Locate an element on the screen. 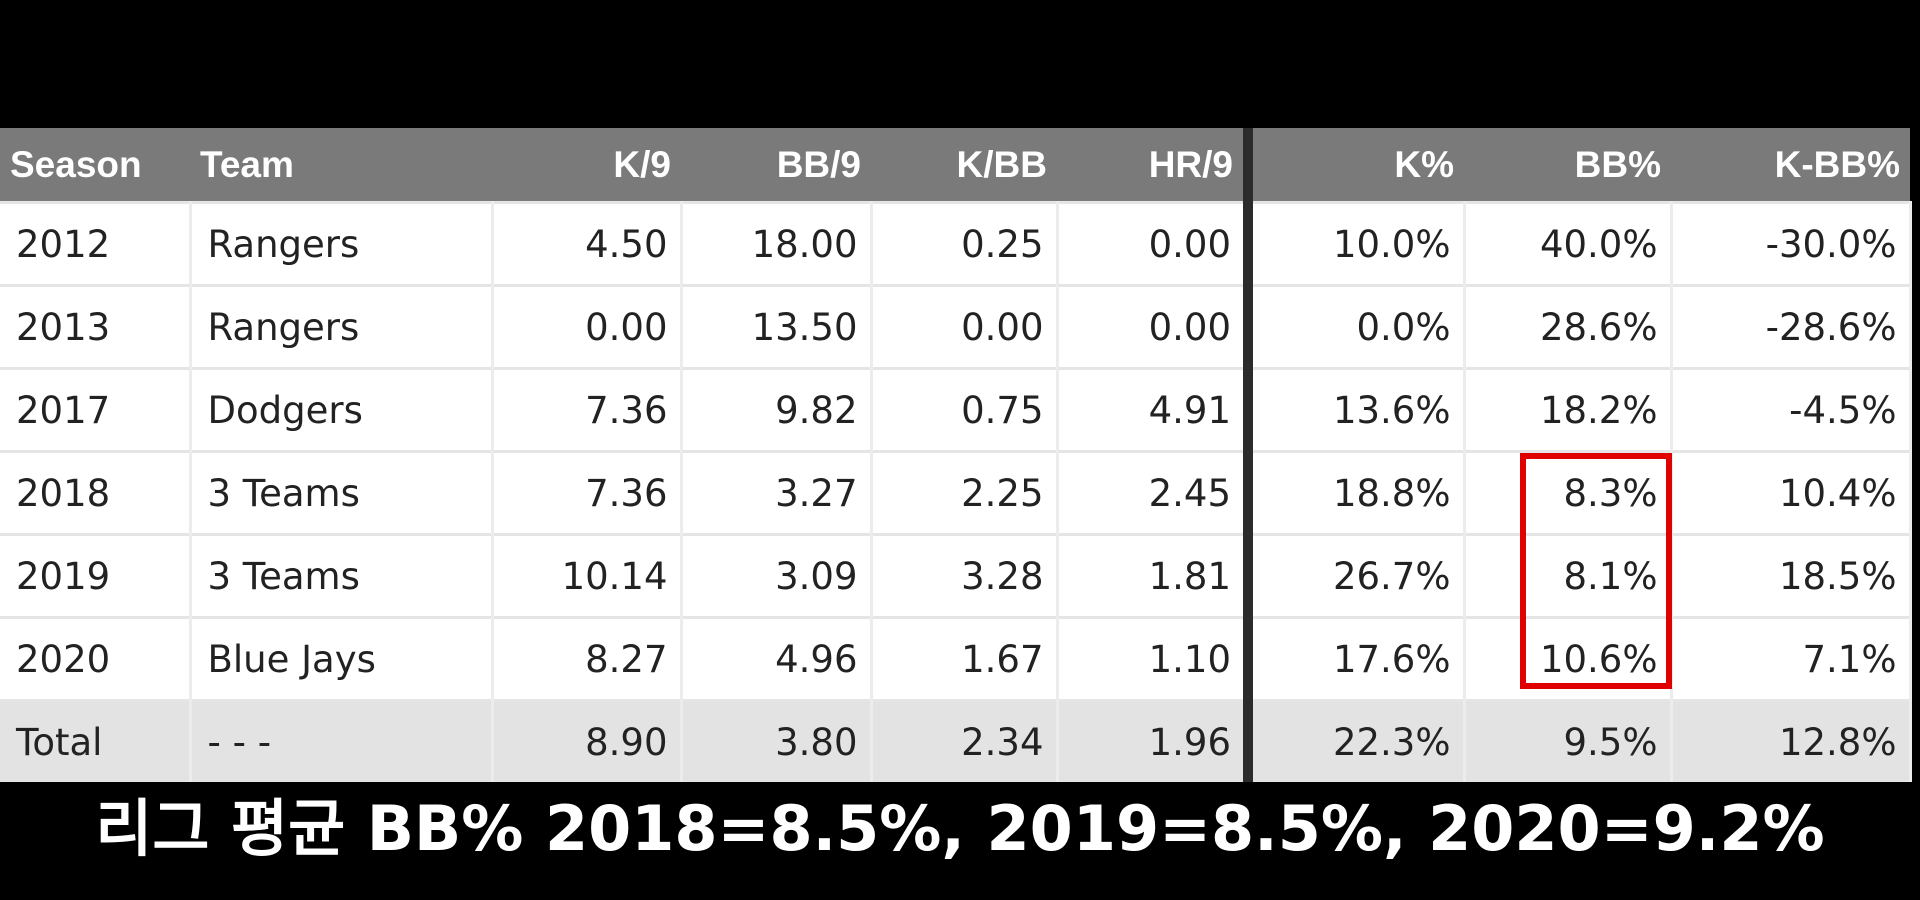  cell-bb-pct: 8.1% is located at coordinates (1568, 575).